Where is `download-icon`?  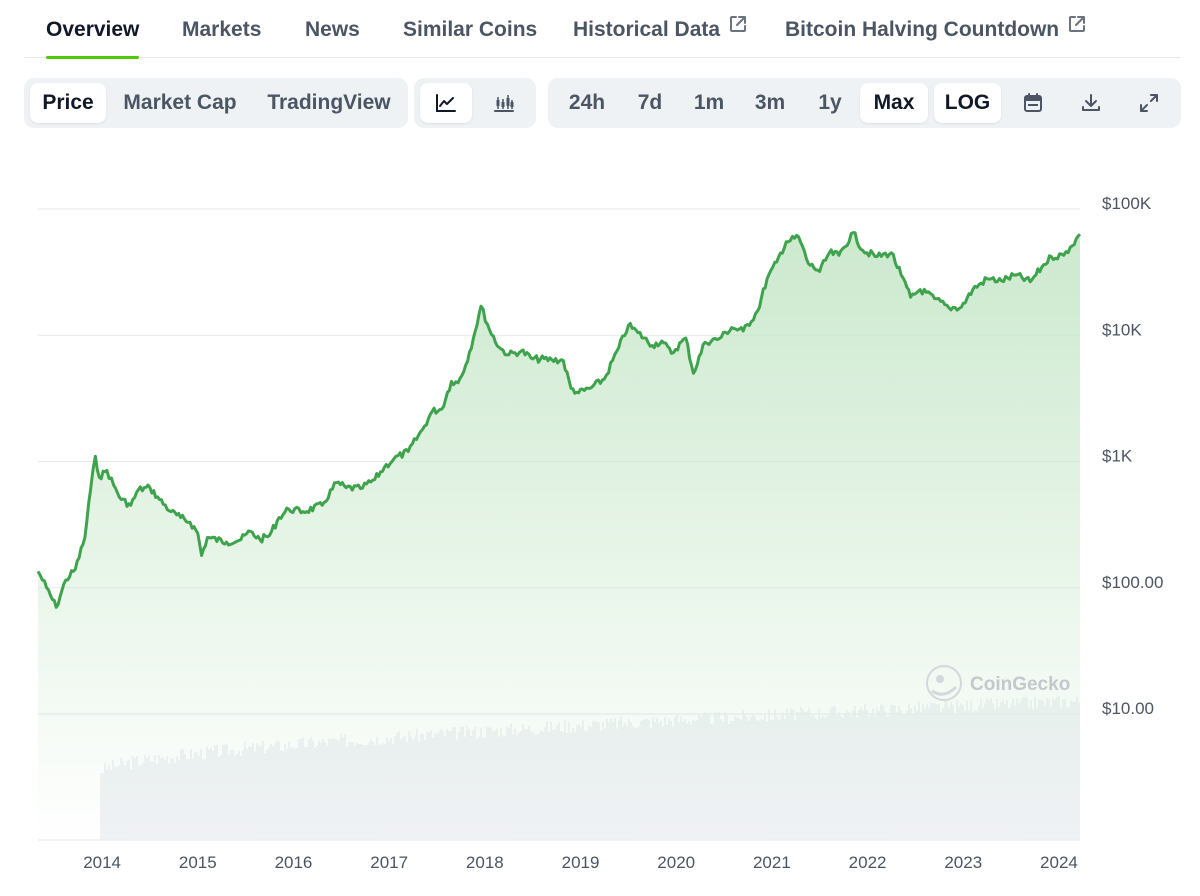
download-icon is located at coordinates (1091, 103).